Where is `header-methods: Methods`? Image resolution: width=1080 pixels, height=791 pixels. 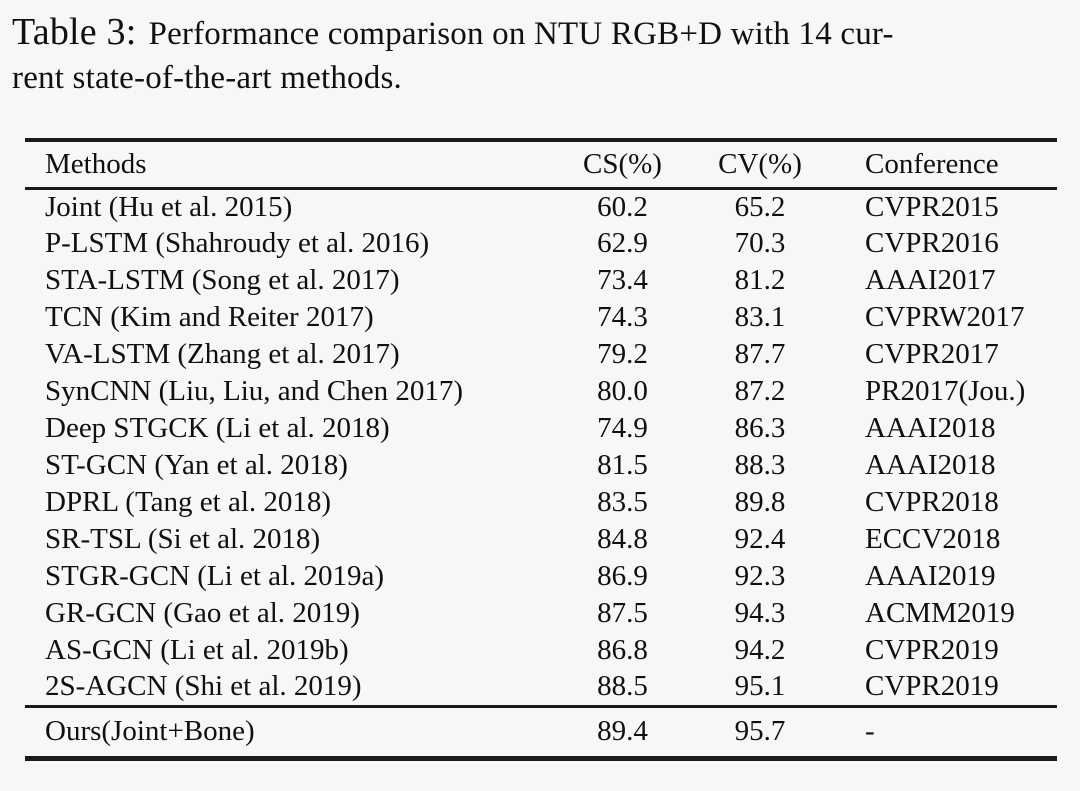
header-methods: Methods is located at coordinates (287, 165).